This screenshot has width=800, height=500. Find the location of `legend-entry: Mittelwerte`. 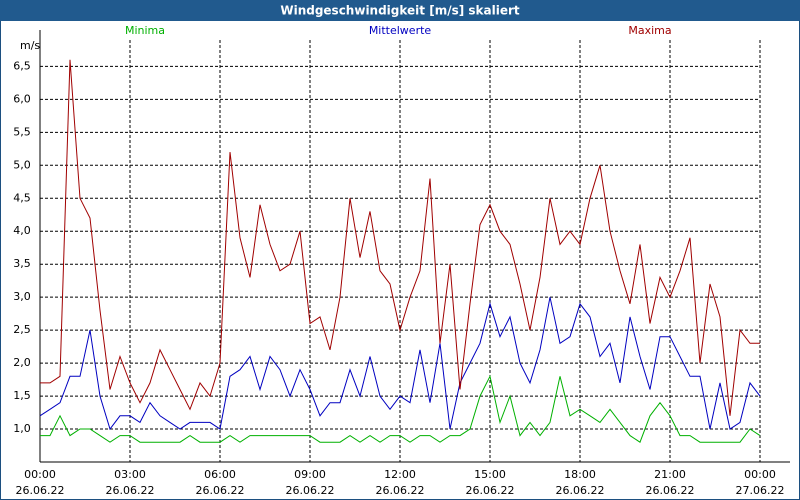

legend-entry: Mittelwerte is located at coordinates (400, 30).